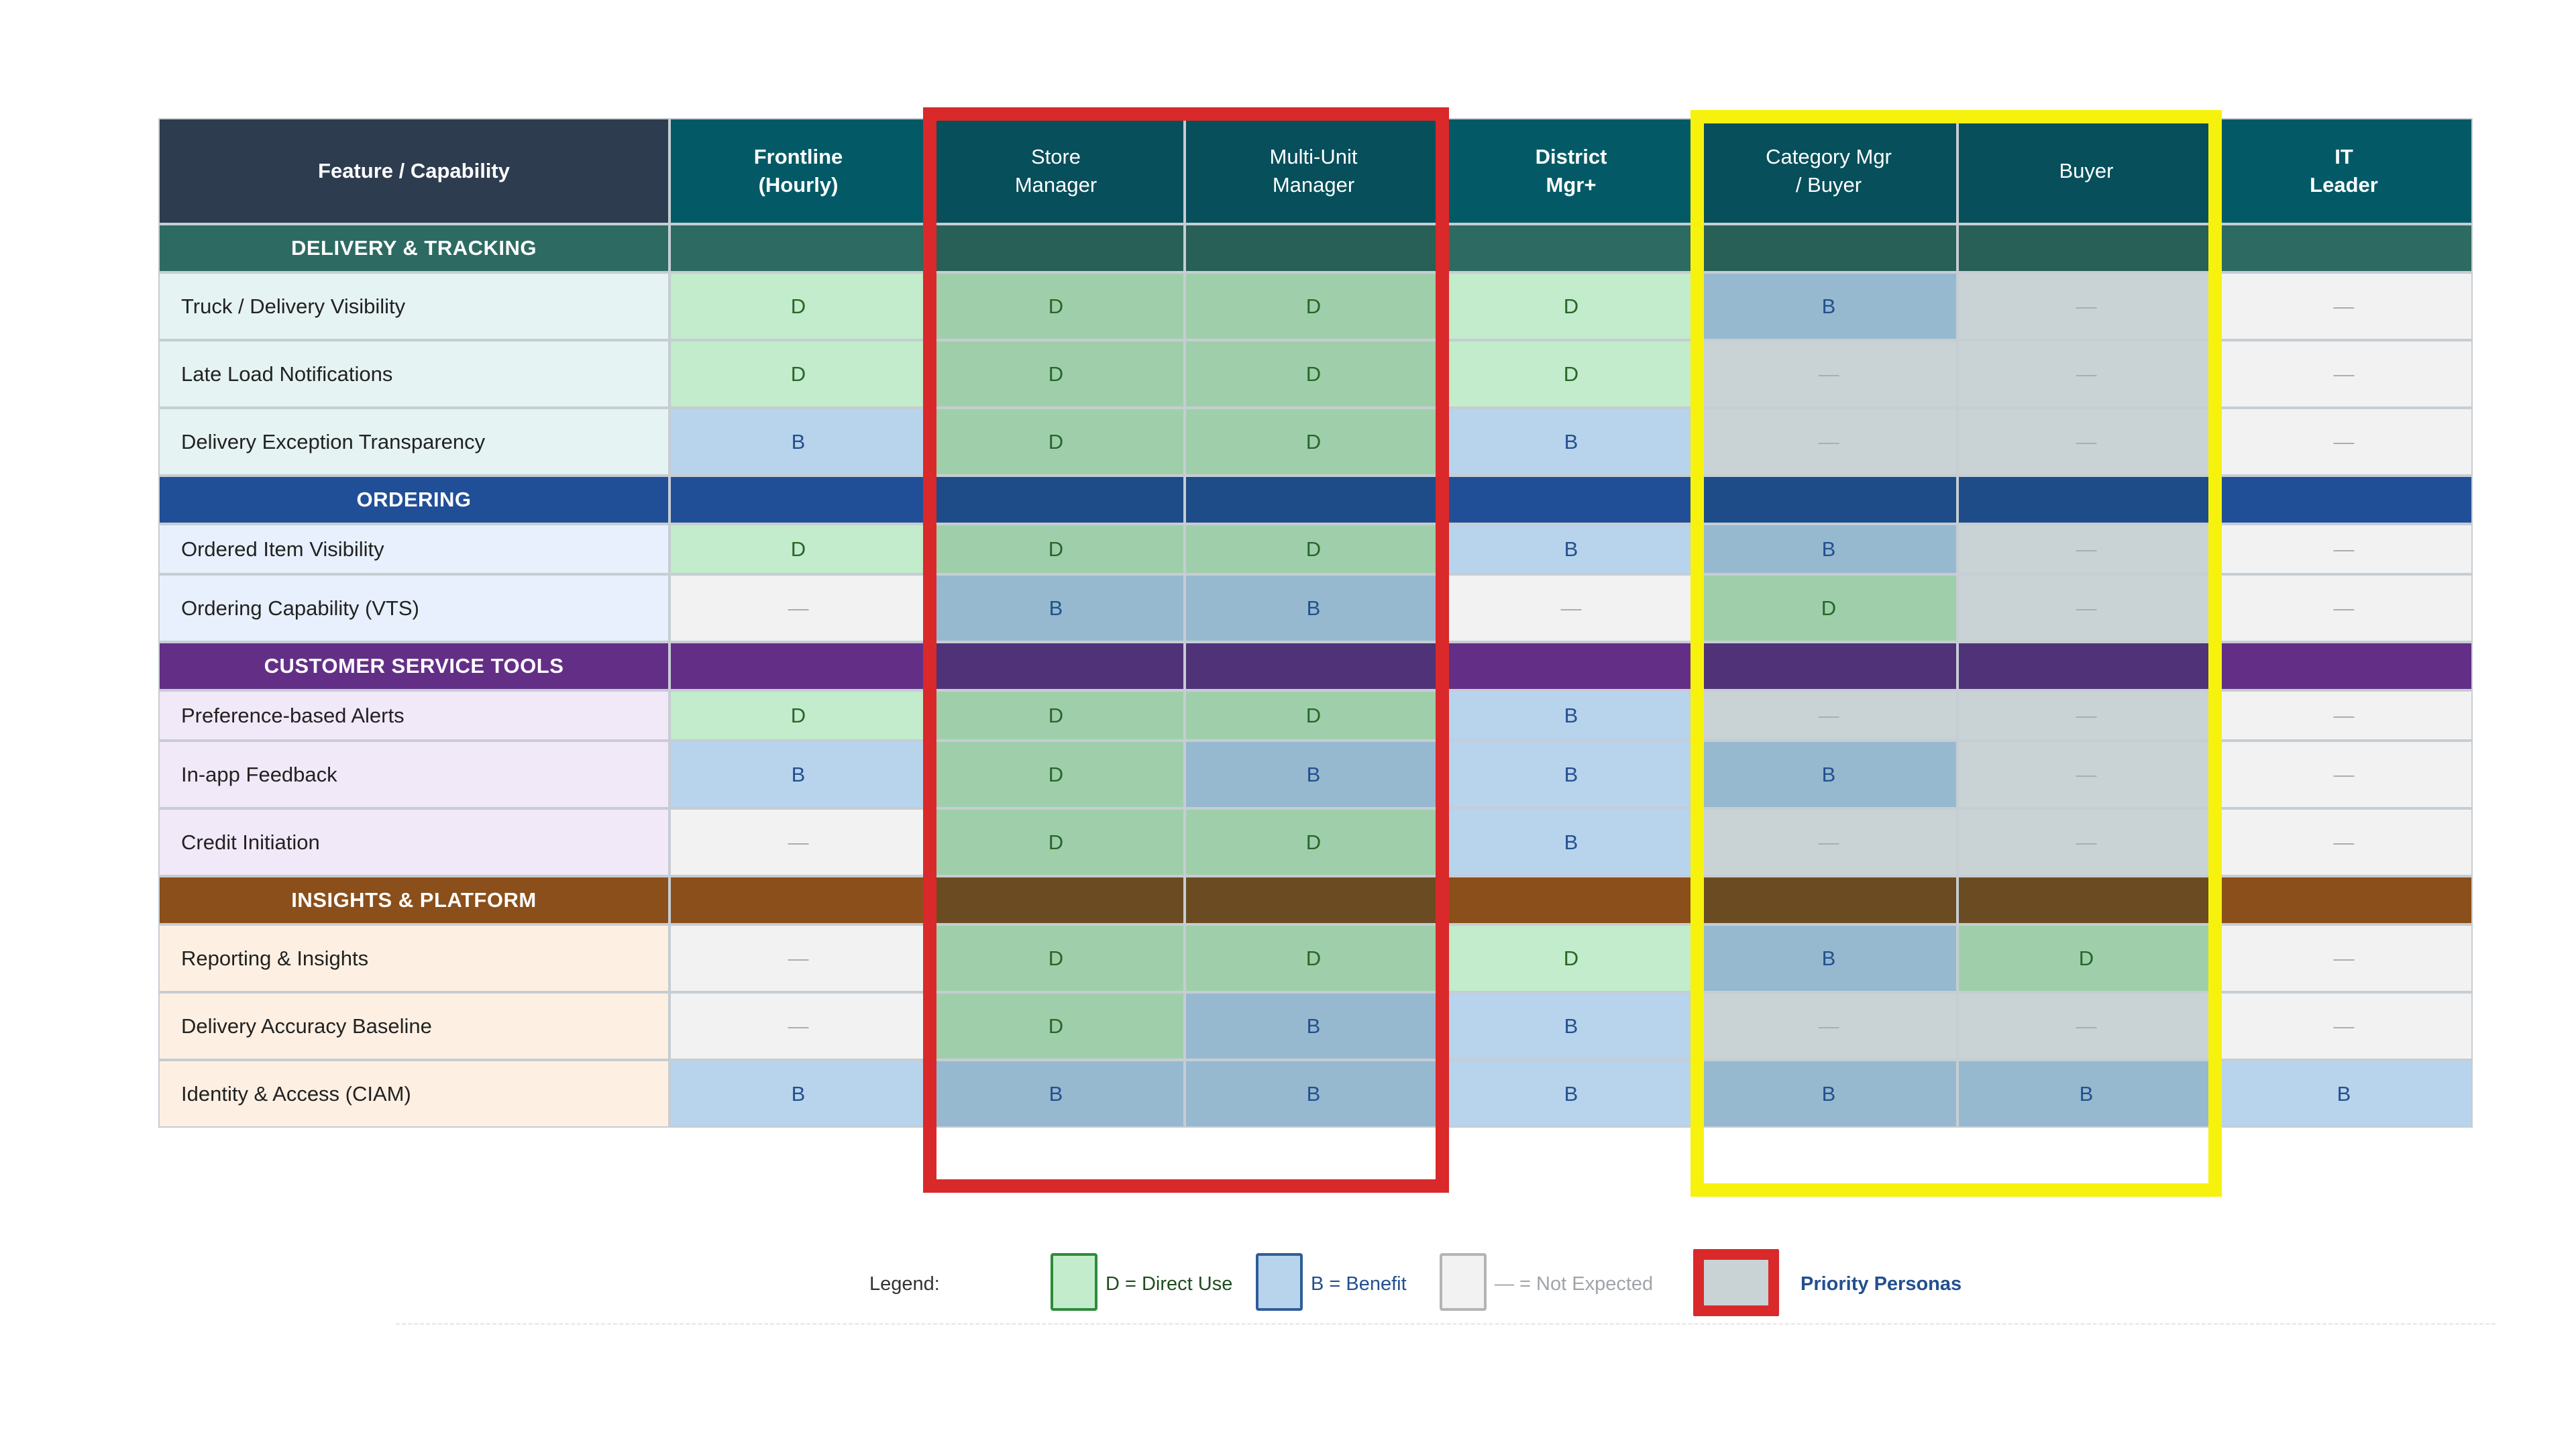 The image size is (2576, 1449). What do you see at coordinates (1279, 1282) in the screenshot?
I see `legend-swatch-benefit` at bounding box center [1279, 1282].